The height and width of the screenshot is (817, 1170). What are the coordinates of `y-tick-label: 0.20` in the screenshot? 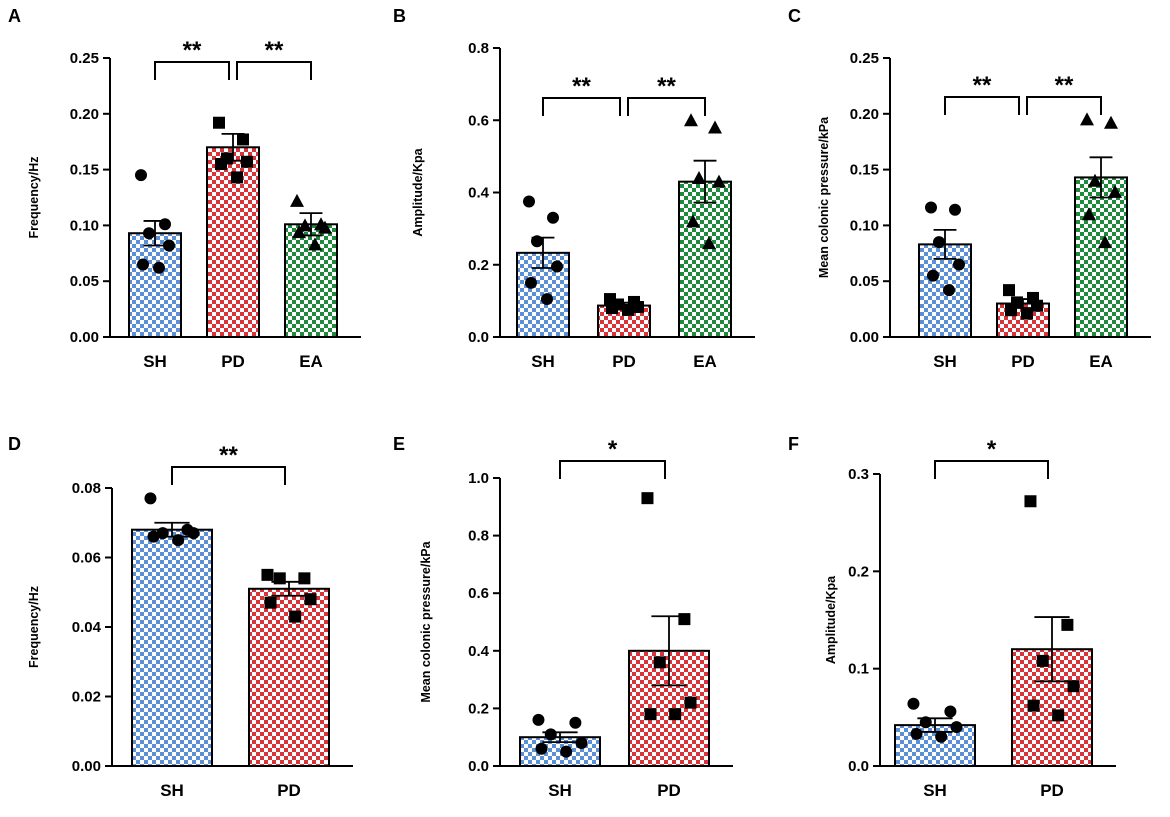 It's located at (864, 114).